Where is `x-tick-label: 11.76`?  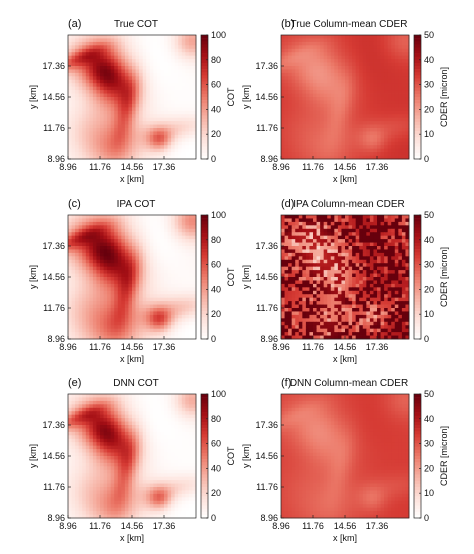 x-tick-label: 11.76 is located at coordinates (100, 167).